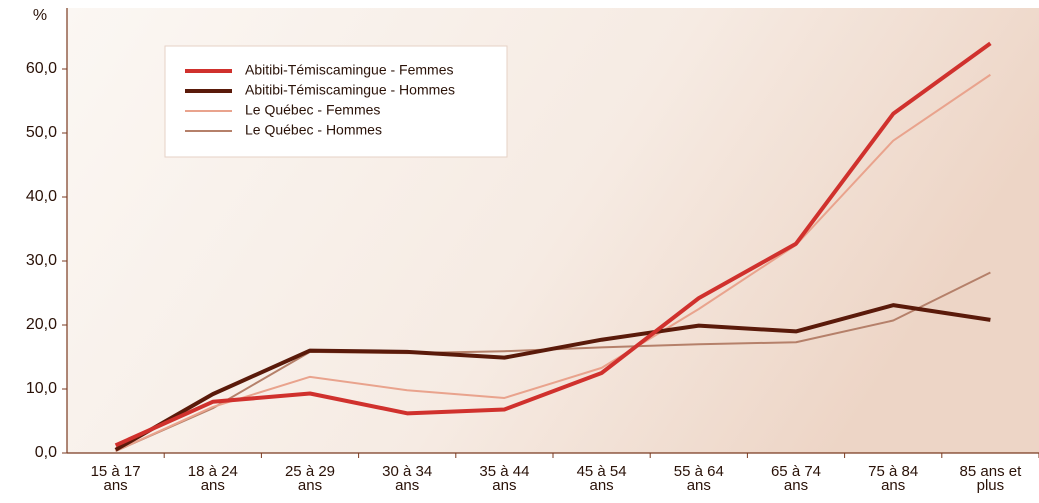 This screenshot has width=1039, height=503. Describe the element at coordinates (407, 478) in the screenshot. I see `x-tick-label: 30 à 34 ans` at that location.